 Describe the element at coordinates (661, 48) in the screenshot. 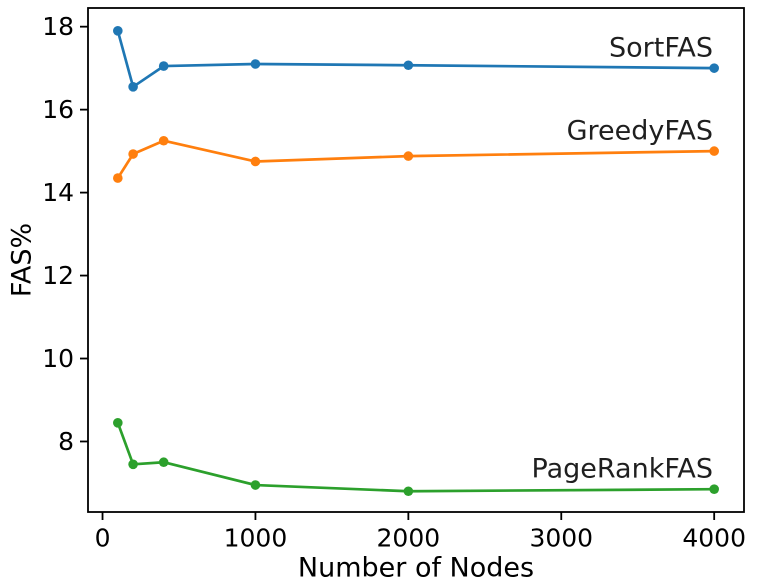

I see `series-label-sortfas: SortFAS` at that location.